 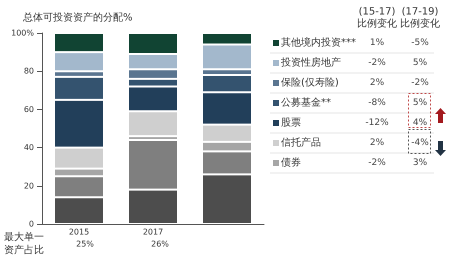 What do you see at coordinates (79, 232) in the screenshot?
I see `x-tick-label: 2015` at bounding box center [79, 232].